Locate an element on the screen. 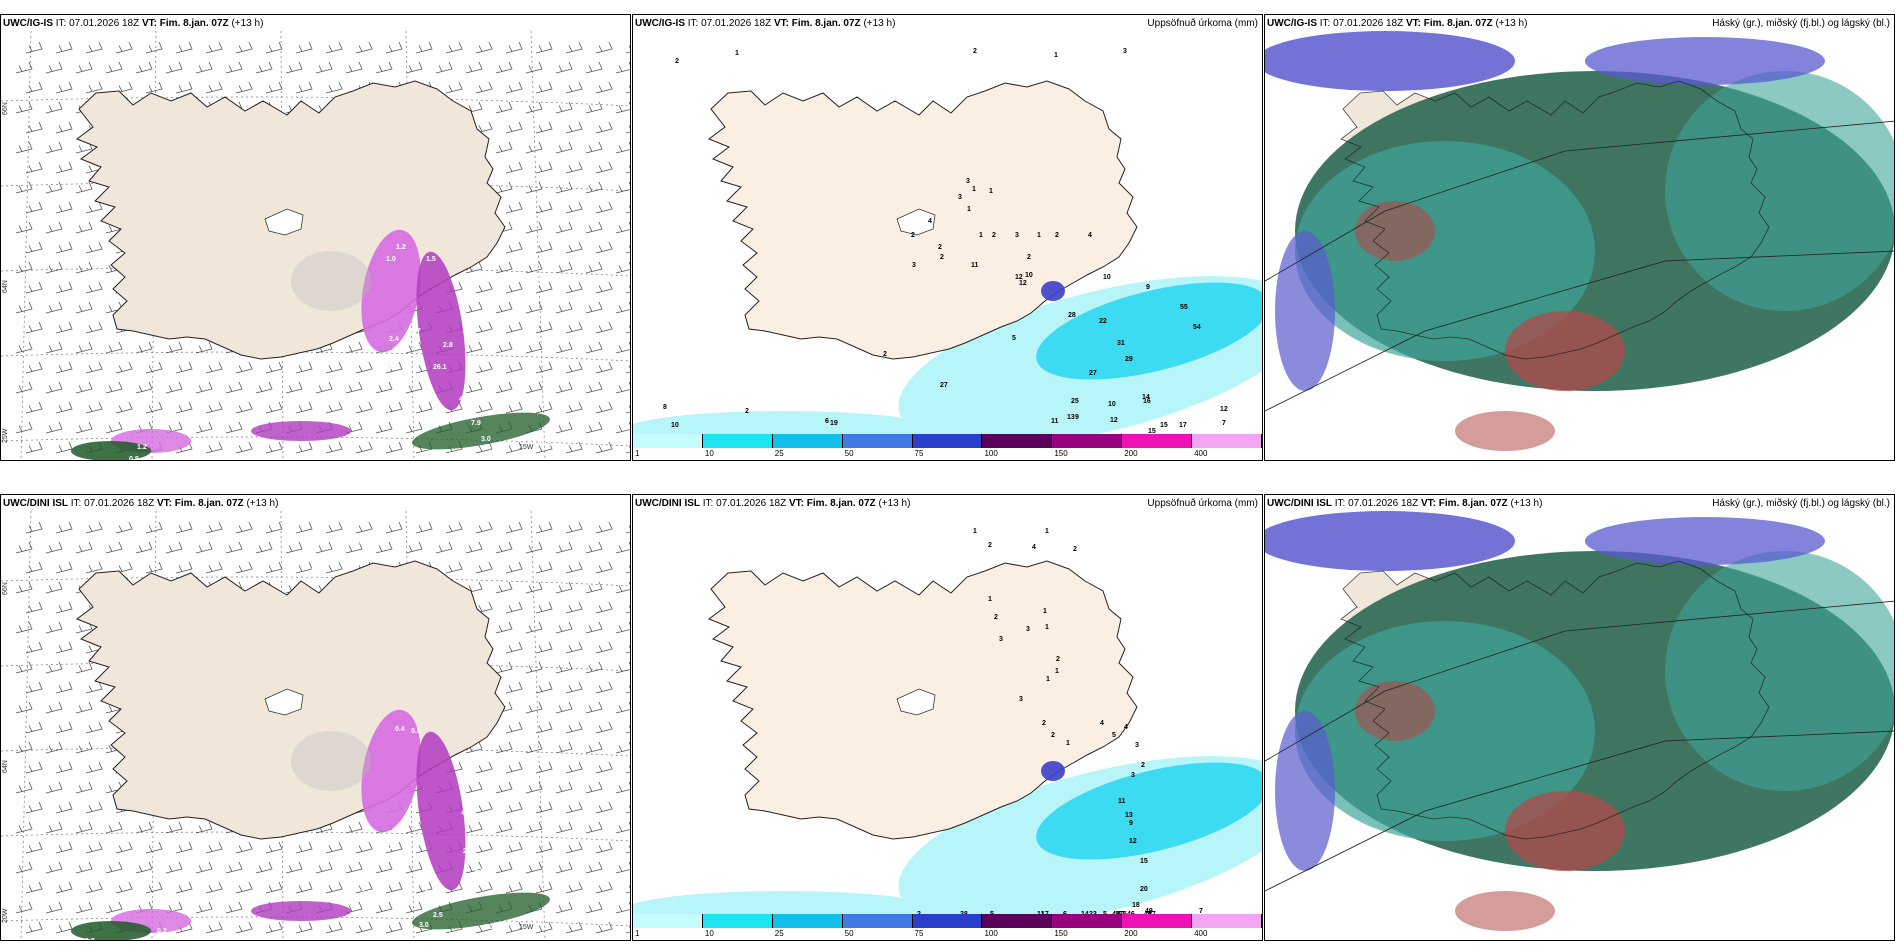 Image resolution: width=1900 pixels, height=950 pixels. graticule-label: 66N is located at coordinates (5, 588).